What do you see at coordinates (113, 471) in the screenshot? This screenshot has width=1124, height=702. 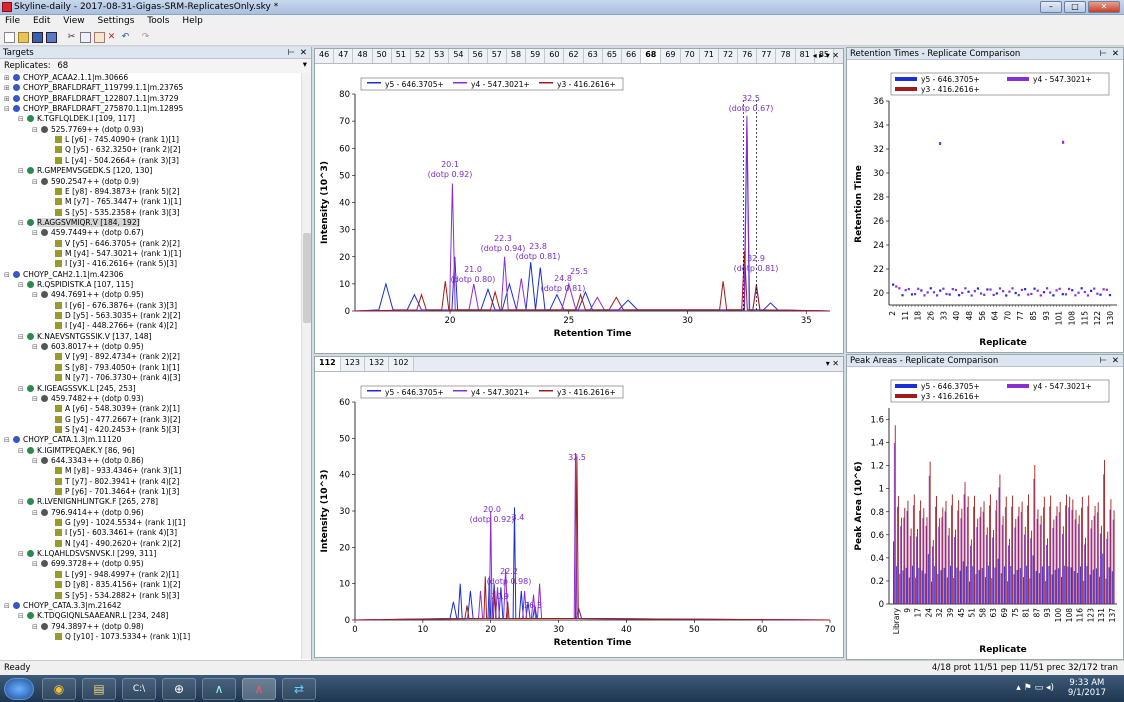 I see `tree-node-transition: M [y8] - 933.4346+ (rank 3)[1]` at bounding box center [113, 471].